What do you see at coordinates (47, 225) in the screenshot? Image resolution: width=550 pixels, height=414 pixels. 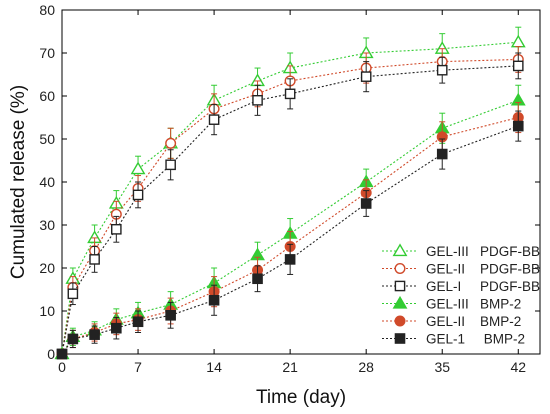 I see `y-tick-label: 30` at bounding box center [47, 225].